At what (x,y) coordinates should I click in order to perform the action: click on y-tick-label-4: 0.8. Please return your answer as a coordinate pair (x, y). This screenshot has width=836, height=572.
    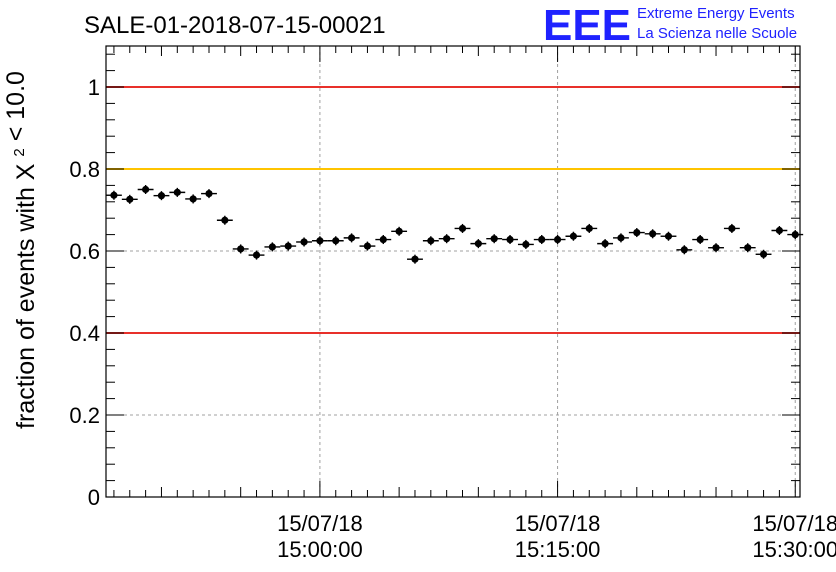
    Looking at the image, I should click on (84, 169).